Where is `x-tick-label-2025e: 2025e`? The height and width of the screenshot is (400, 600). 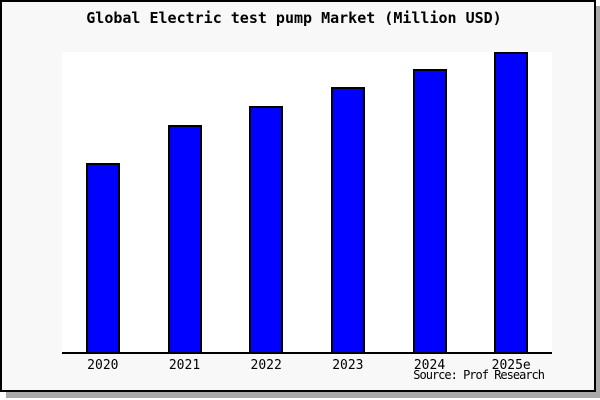
x-tick-label-2025e: 2025e is located at coordinates (511, 365).